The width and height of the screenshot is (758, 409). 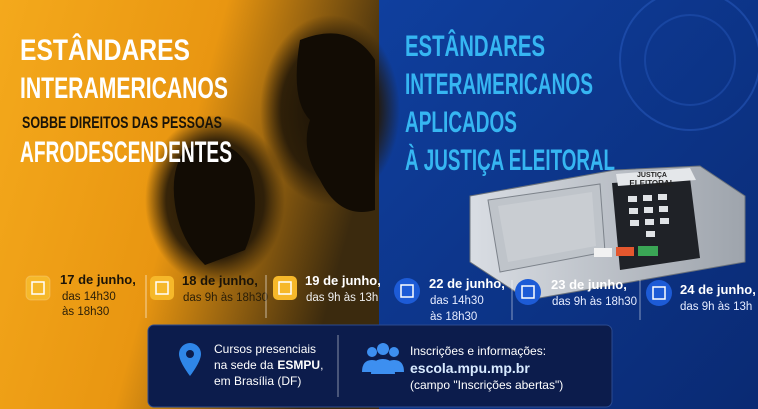 I want to click on date-day: 18 de junho,, so click(x=220, y=280).